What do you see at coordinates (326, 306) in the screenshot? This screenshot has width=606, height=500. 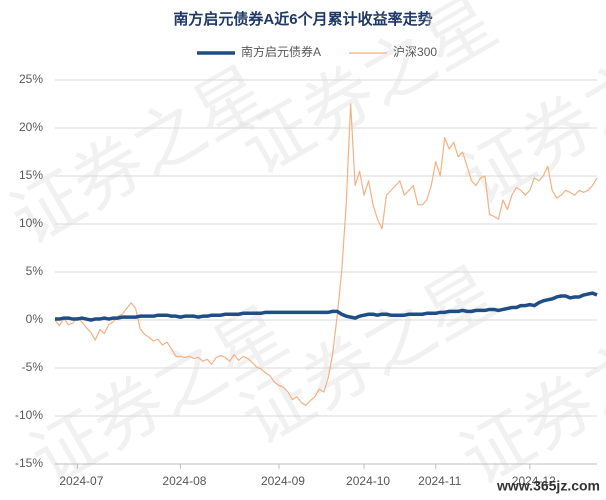 I see `series-line` at bounding box center [326, 306].